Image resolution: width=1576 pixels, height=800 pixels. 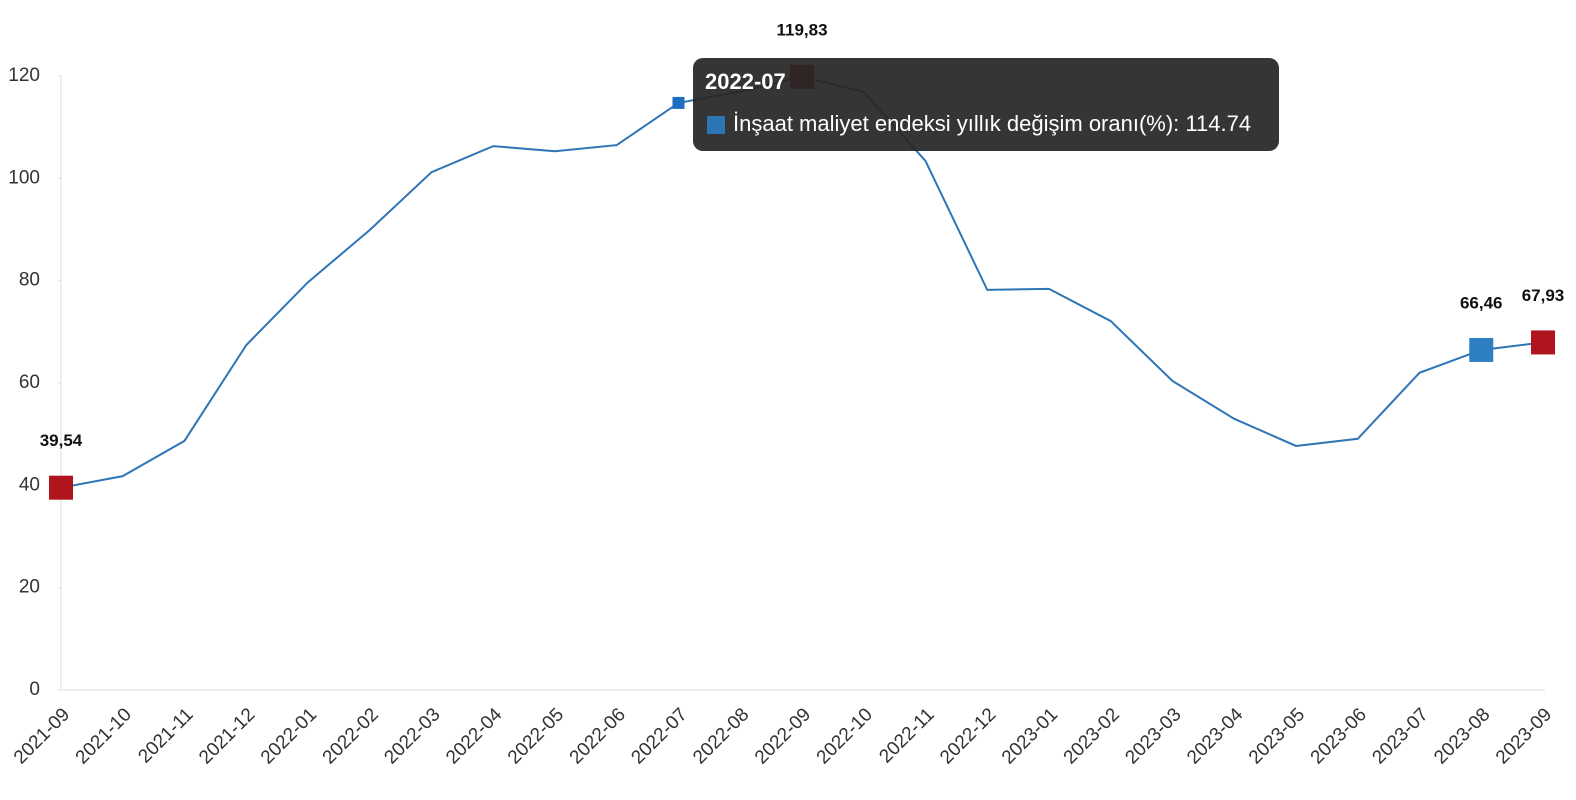 What do you see at coordinates (536, 736) in the screenshot?
I see `x-tick-label: 2022-05` at bounding box center [536, 736].